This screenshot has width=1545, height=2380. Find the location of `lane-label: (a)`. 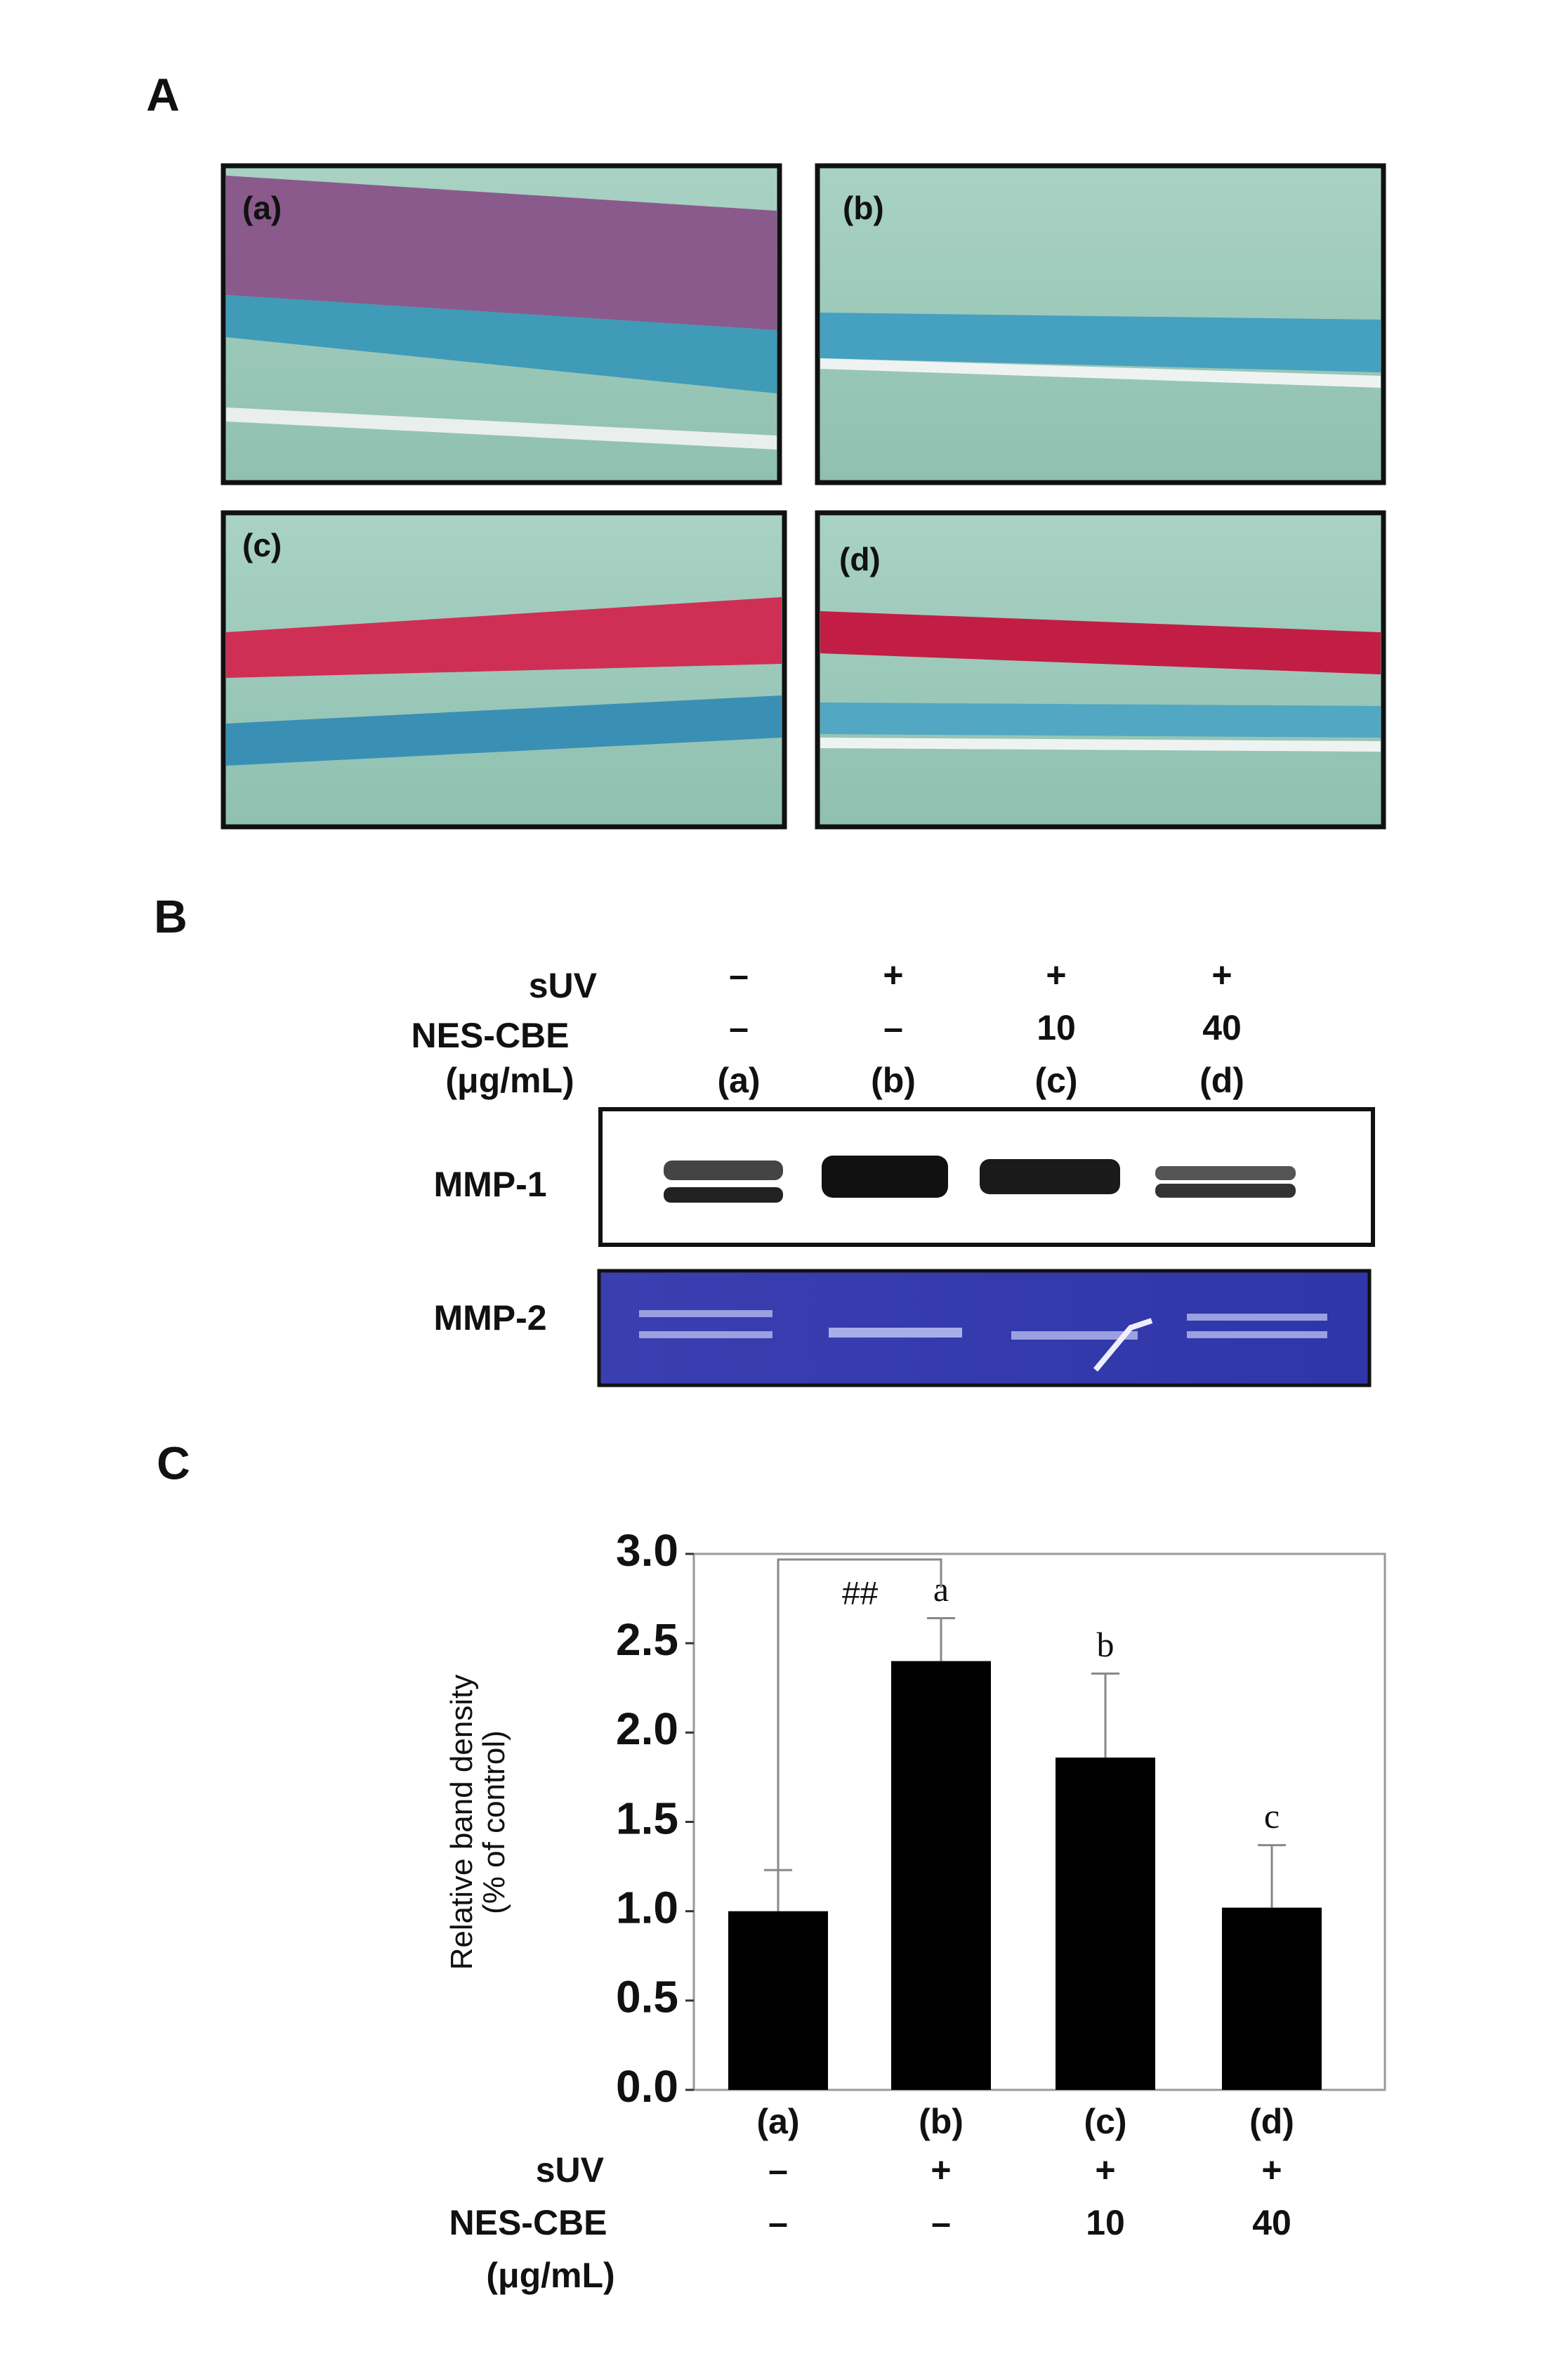

lane-label: (a) is located at coordinates (738, 1080).